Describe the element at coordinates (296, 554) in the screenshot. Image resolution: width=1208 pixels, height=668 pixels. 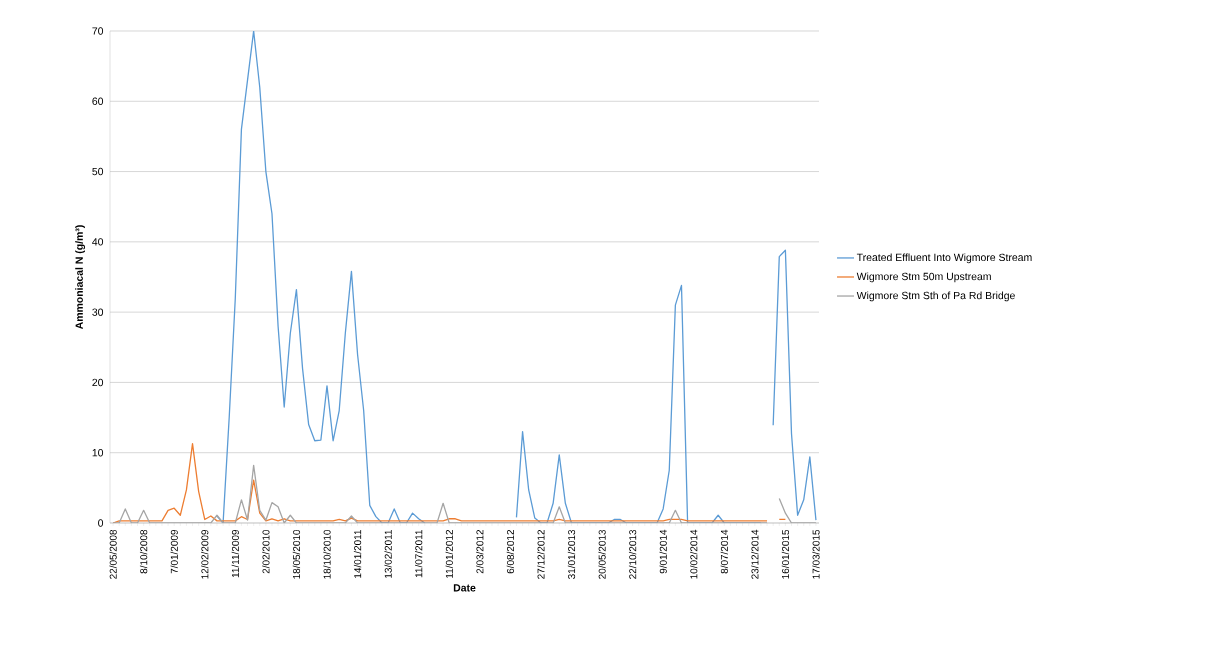
I see `x-tick-label: 18/05/2010` at that location.